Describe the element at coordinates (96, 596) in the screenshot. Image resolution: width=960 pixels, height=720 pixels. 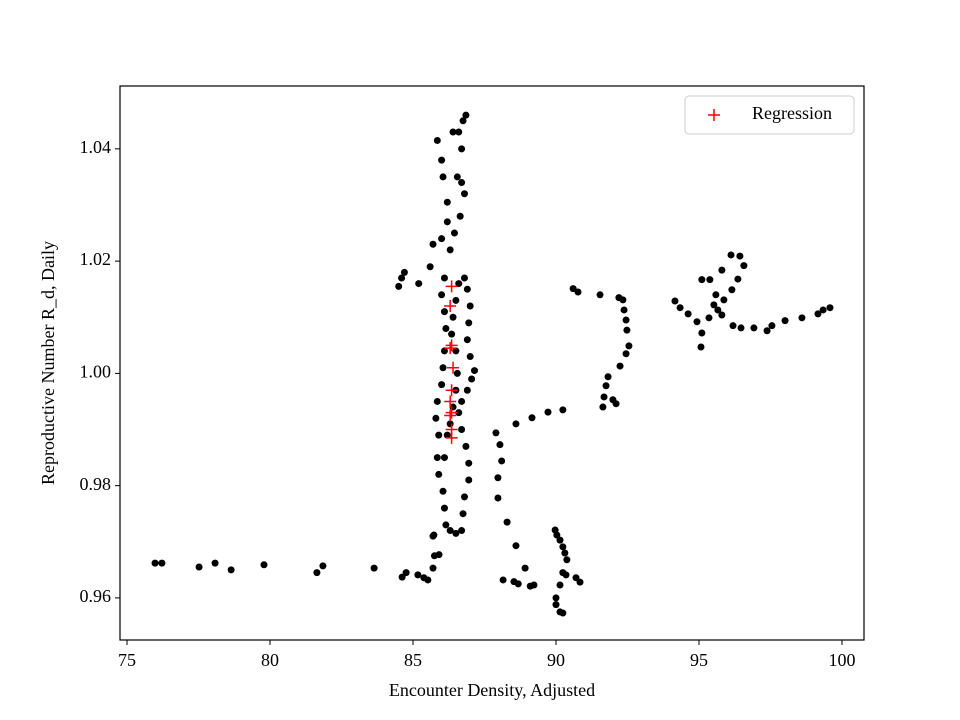
I see `y-tick-label: 0.96` at that location.